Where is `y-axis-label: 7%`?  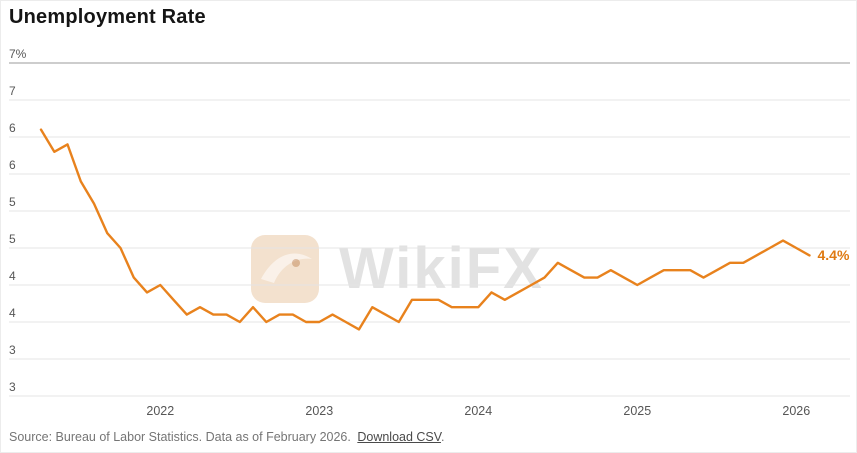 y-axis-label: 7% is located at coordinates (18, 54).